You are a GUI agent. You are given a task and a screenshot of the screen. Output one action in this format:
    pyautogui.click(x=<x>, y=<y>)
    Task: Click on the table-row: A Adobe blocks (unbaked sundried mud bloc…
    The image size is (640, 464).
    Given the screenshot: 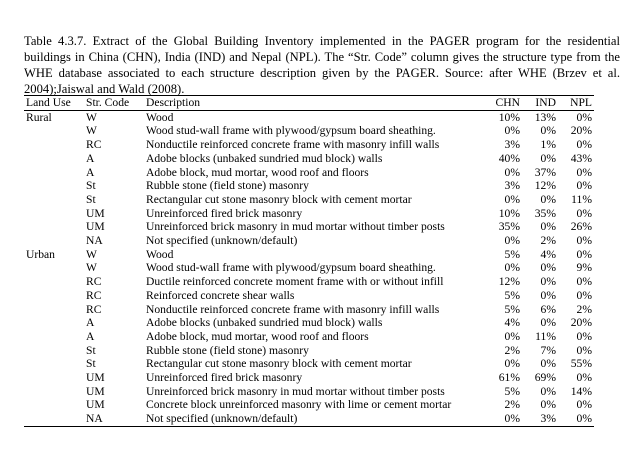 What is the action you would take?
    pyautogui.click(x=309, y=323)
    